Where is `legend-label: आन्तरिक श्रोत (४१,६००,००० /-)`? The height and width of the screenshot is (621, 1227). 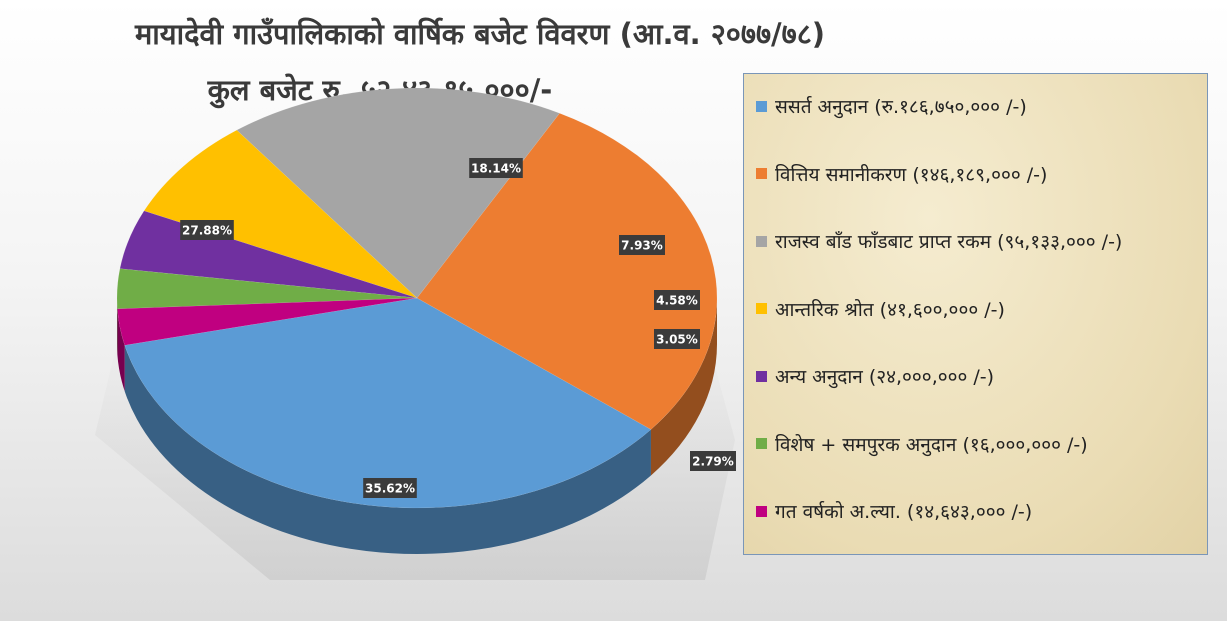 legend-label: आन्तरिक श्रोत (४१,६००,००० /-) is located at coordinates (890, 309).